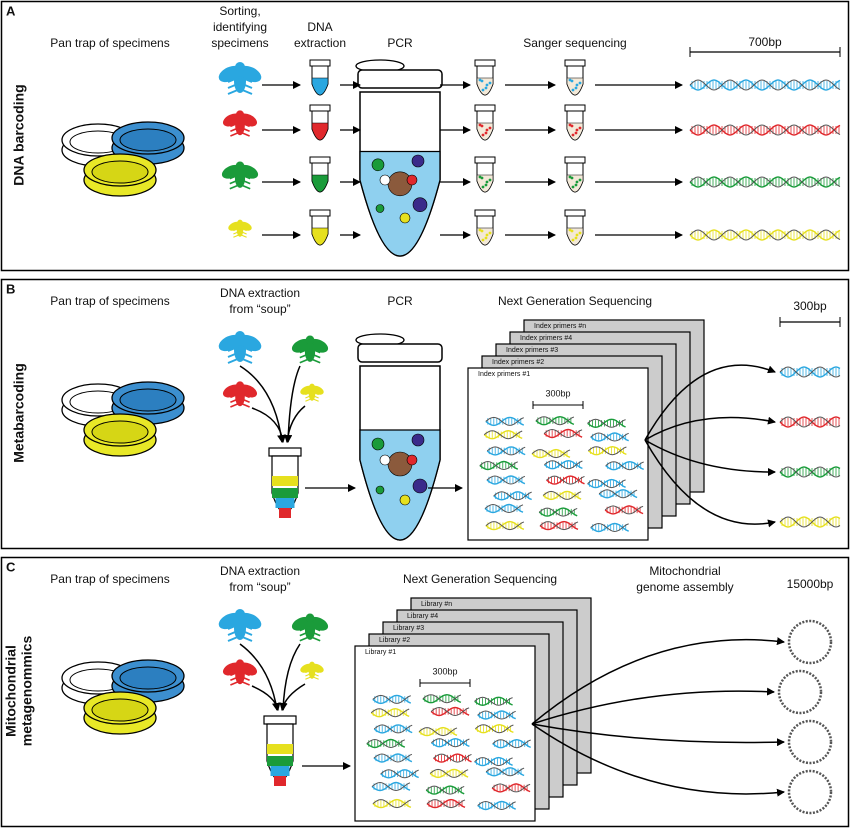  Describe the element at coordinates (11, 566) in the screenshot. I see `panel-letter: C` at that location.